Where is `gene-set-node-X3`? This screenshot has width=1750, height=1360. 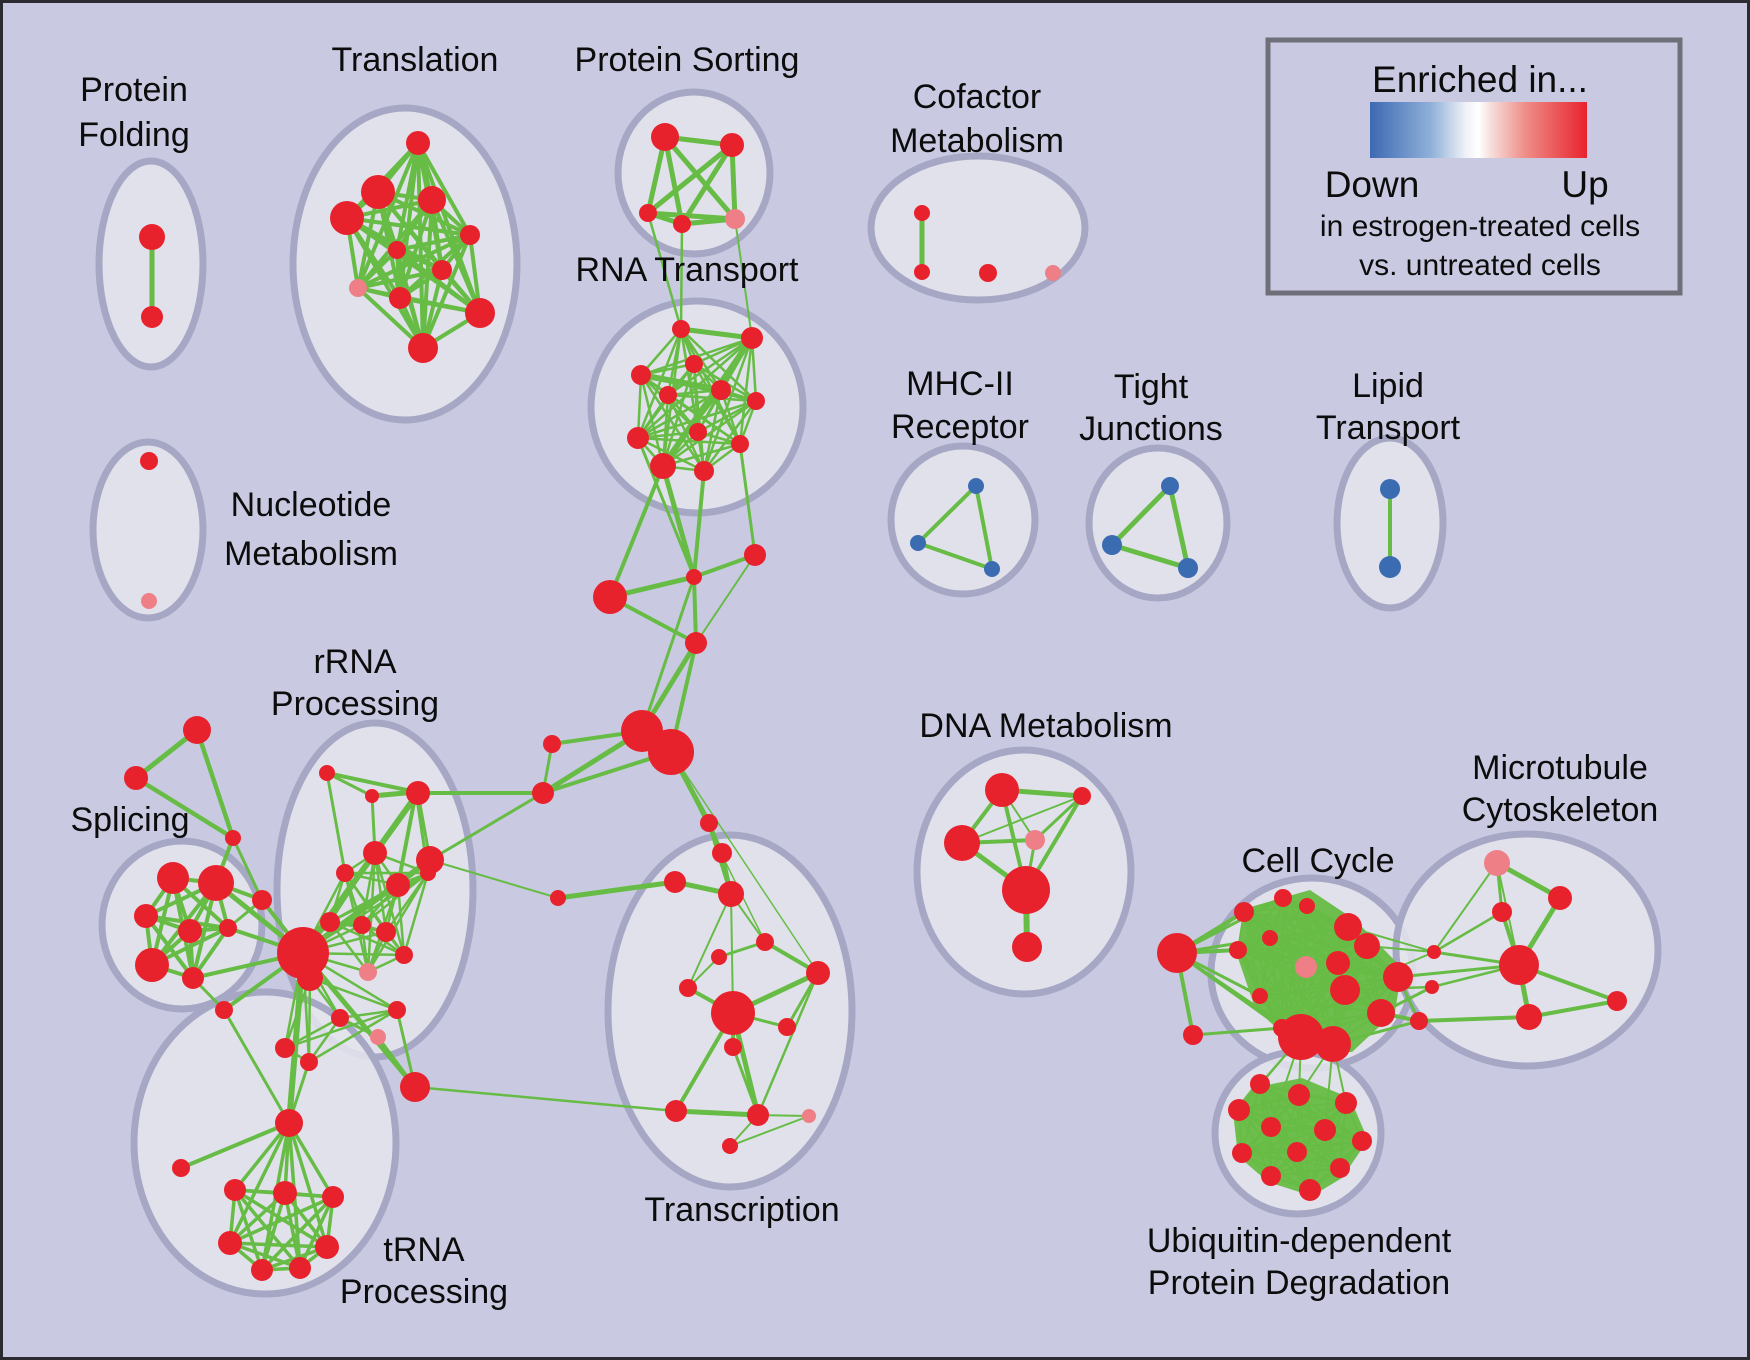 gene-set-node-X3 is located at coordinates (696, 643).